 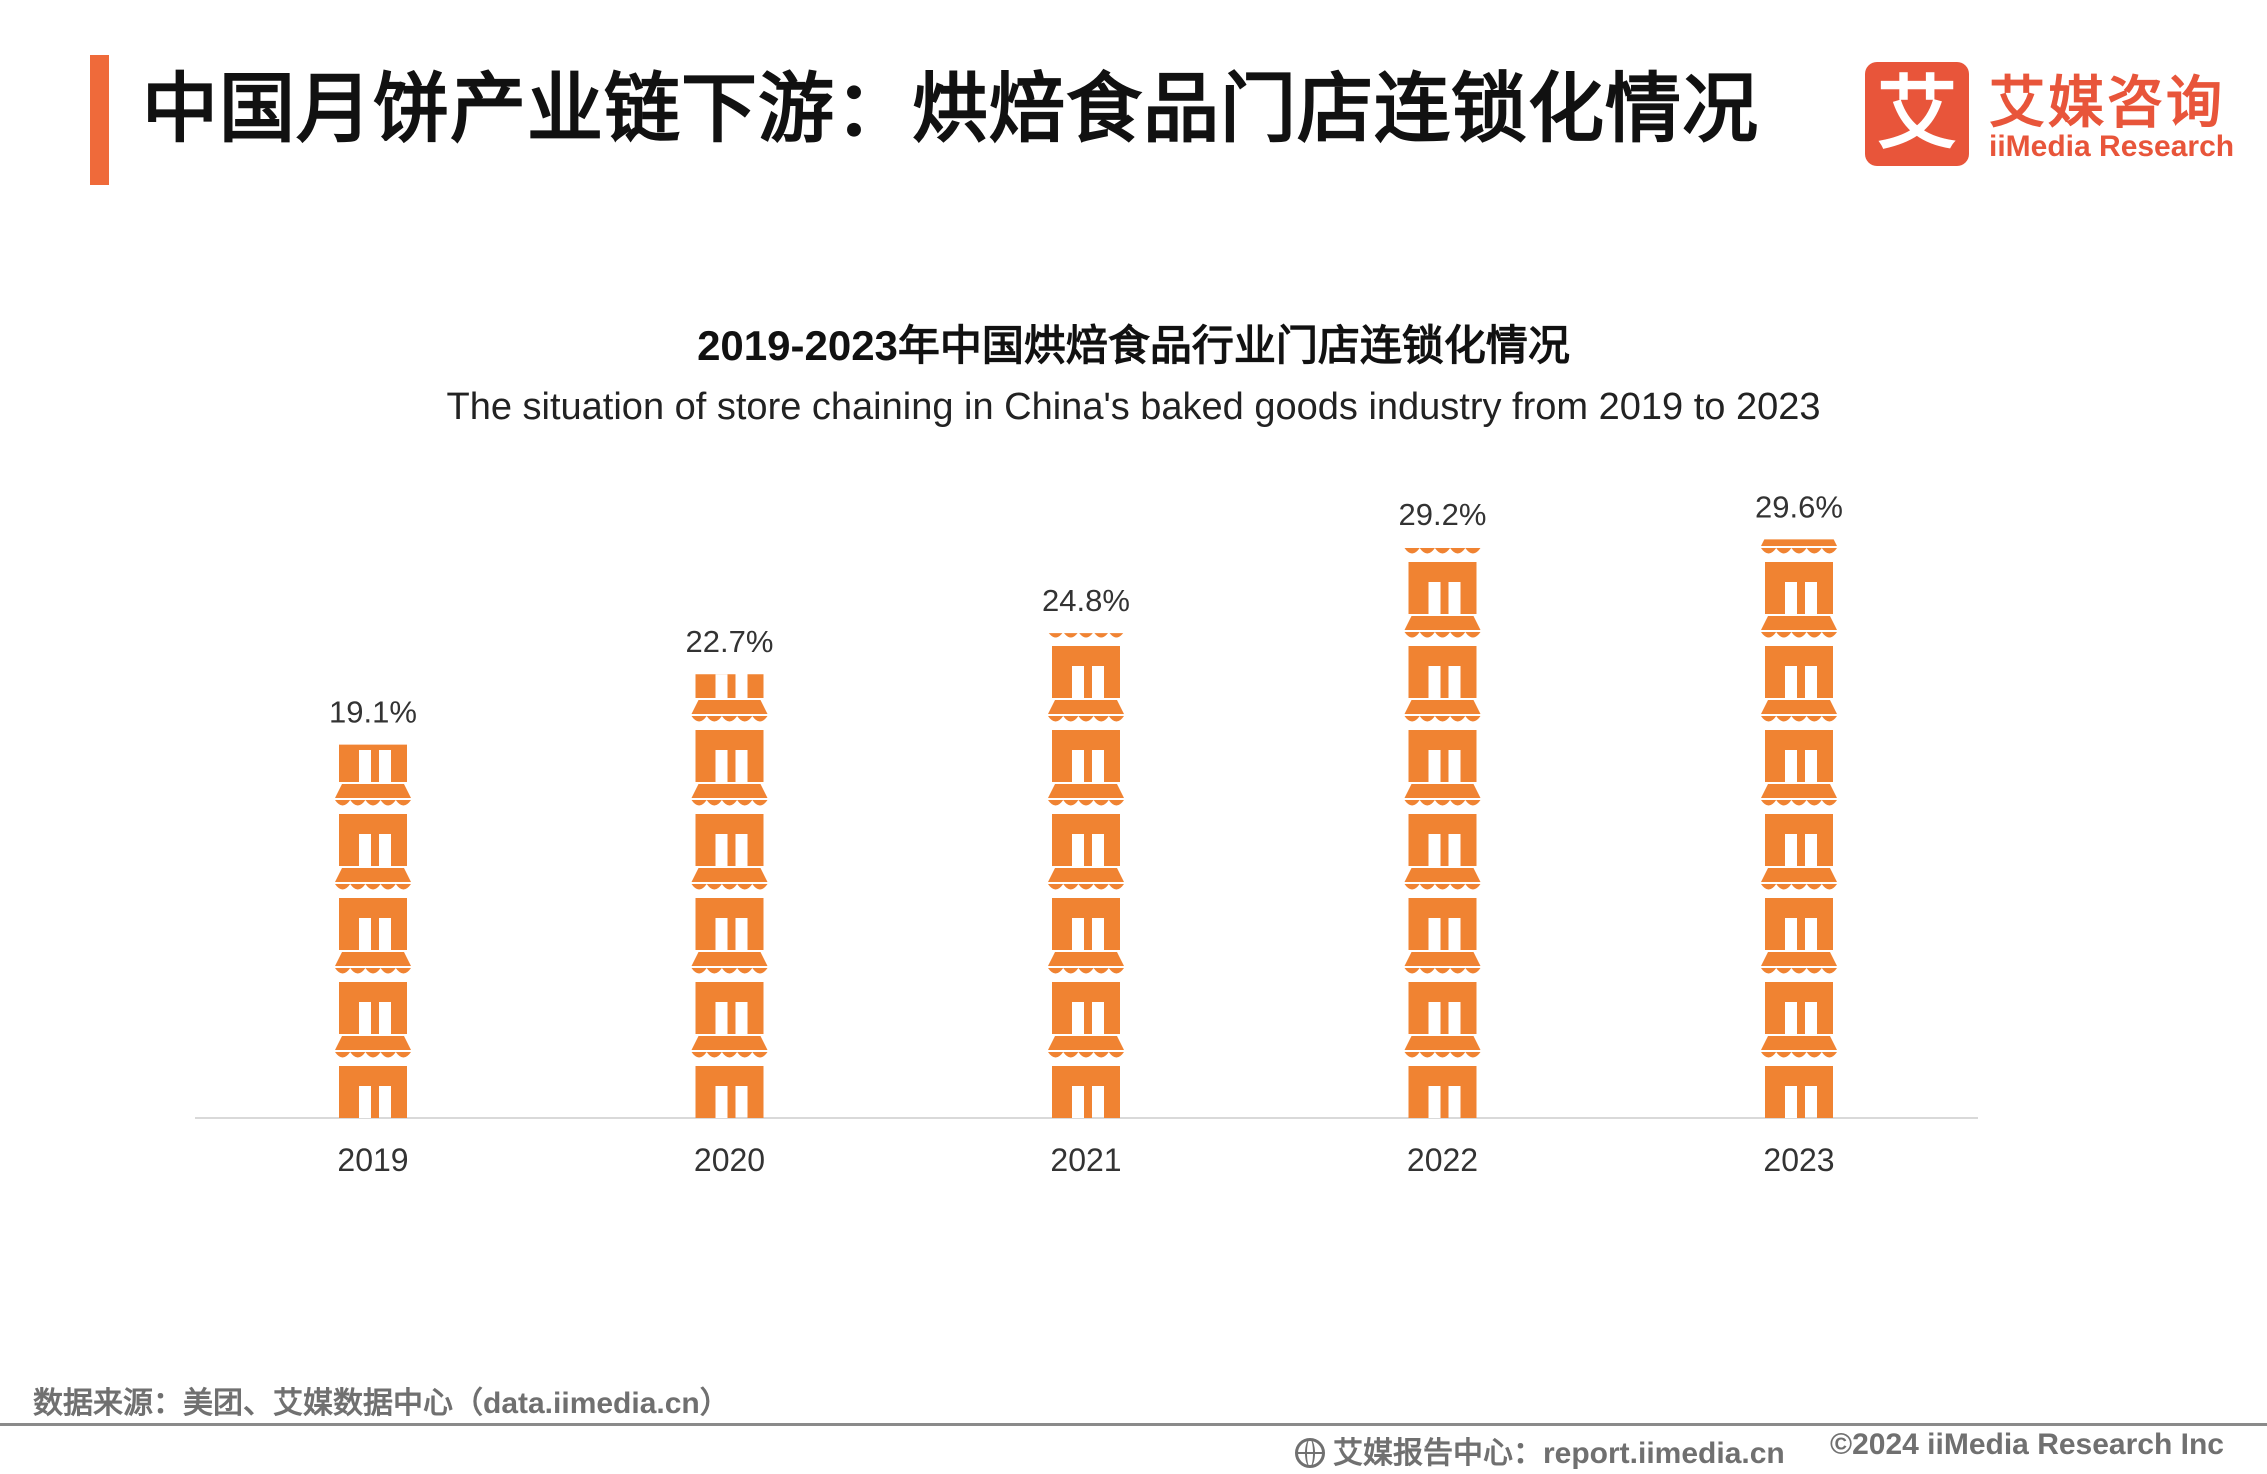 I want to click on bar-2020, so click(x=729, y=825).